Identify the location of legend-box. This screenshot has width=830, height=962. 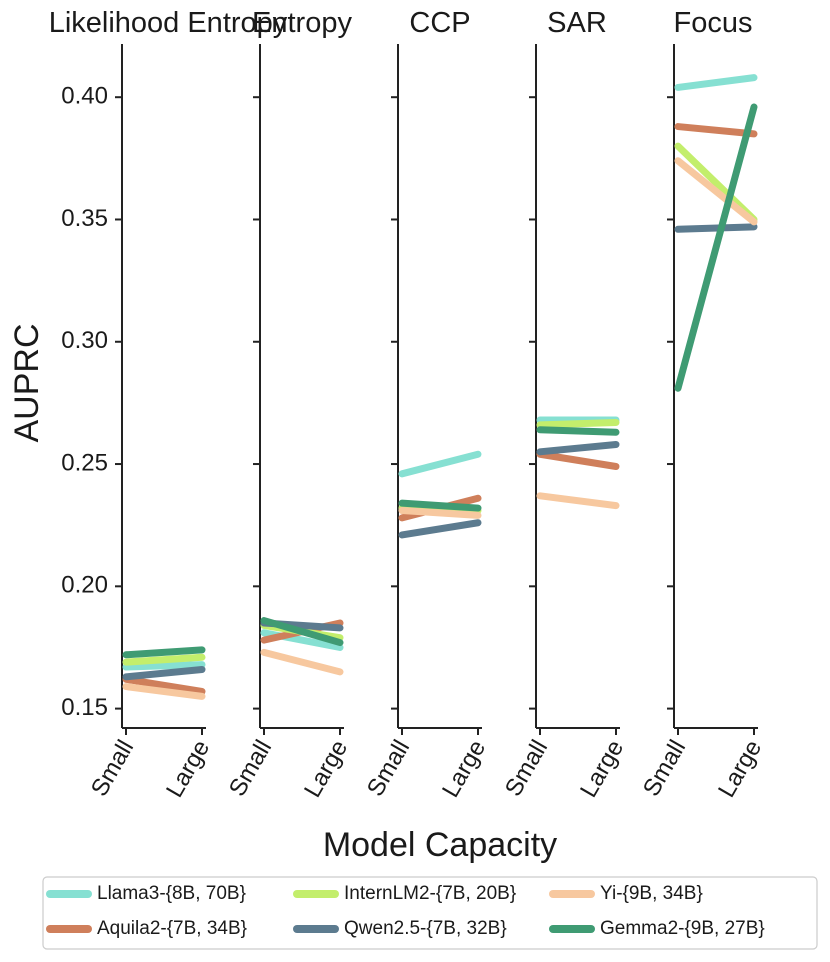
(430, 913).